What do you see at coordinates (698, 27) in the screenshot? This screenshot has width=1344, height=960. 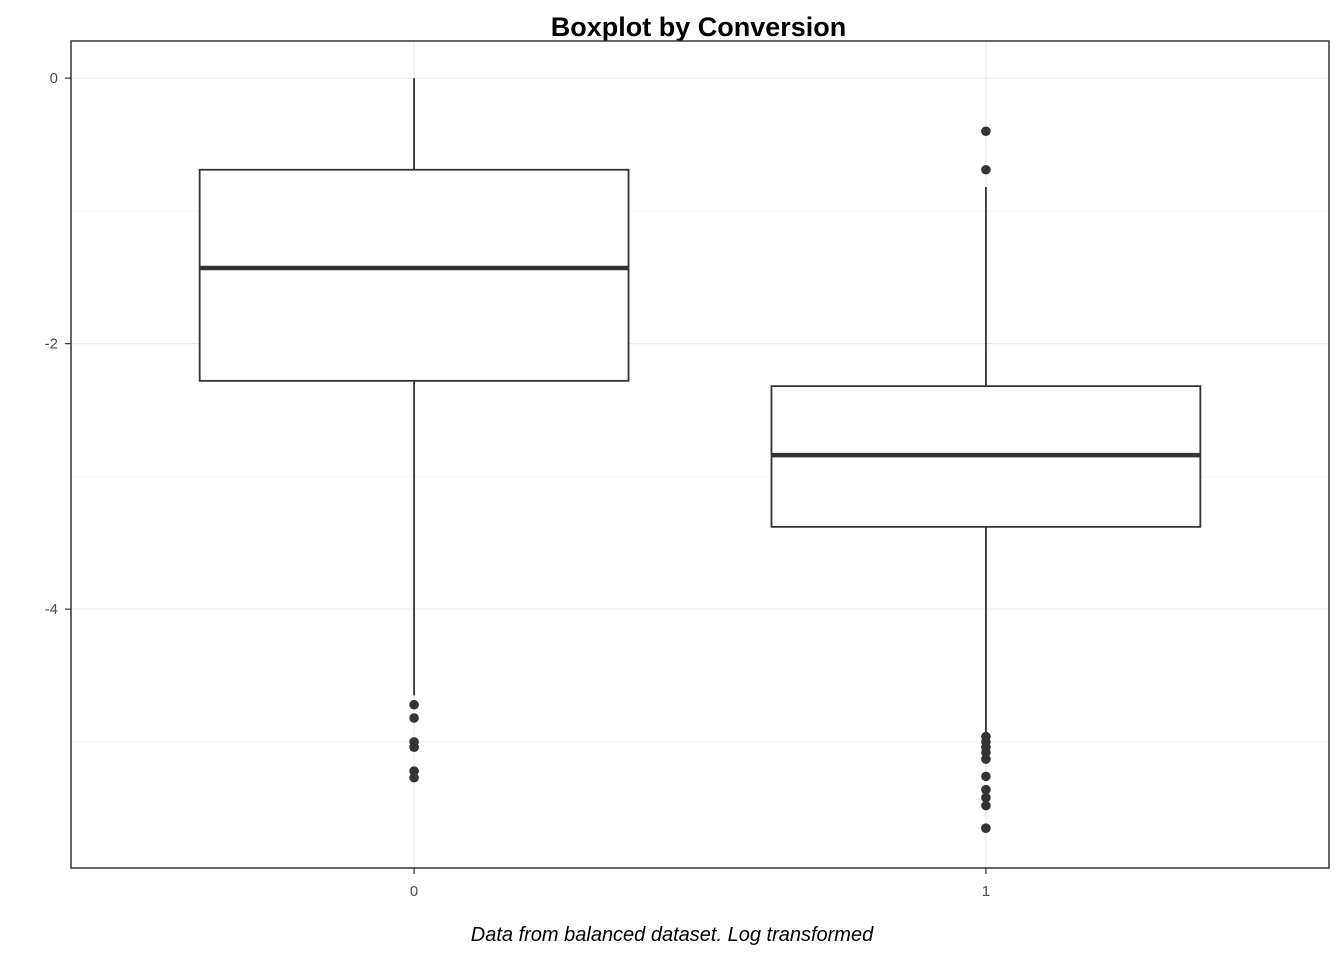 I see `chart-title: Boxplot by Conversion` at bounding box center [698, 27].